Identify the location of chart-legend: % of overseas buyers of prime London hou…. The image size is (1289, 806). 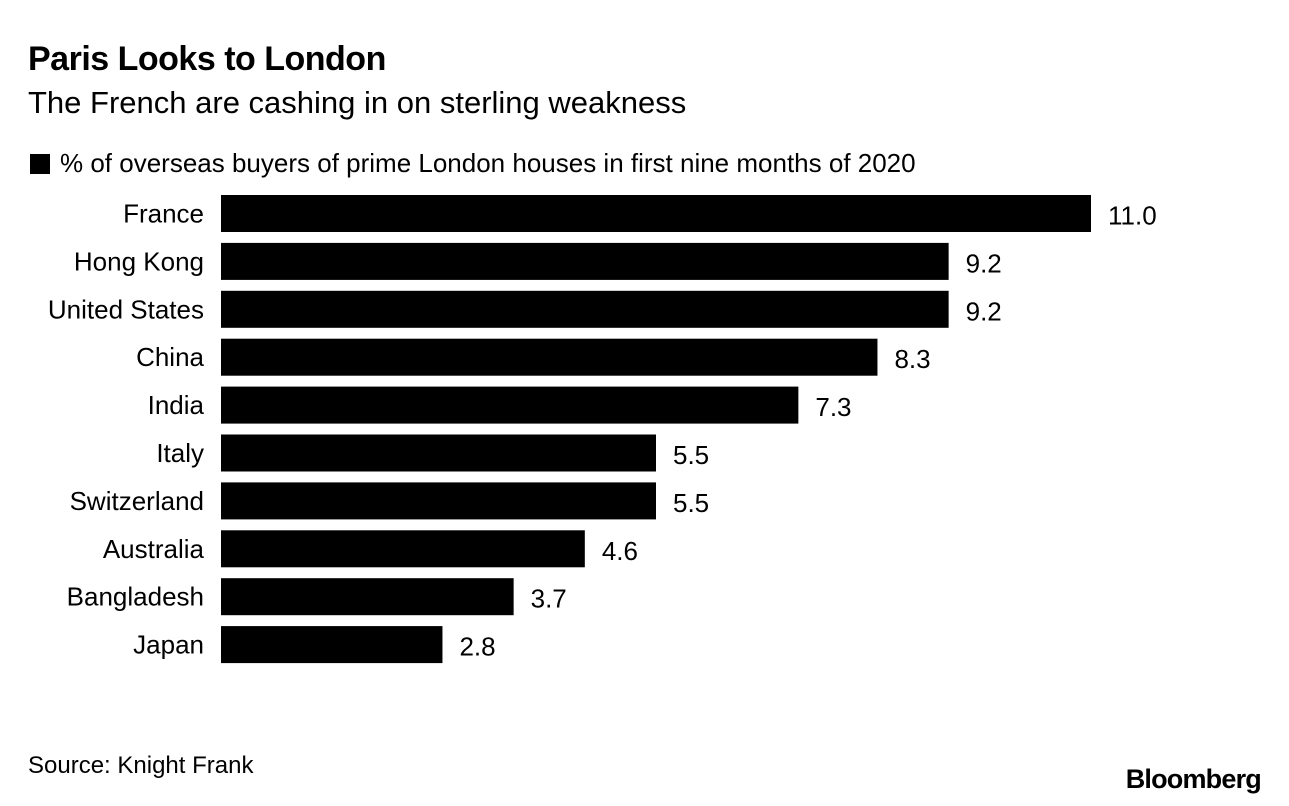
(473, 163).